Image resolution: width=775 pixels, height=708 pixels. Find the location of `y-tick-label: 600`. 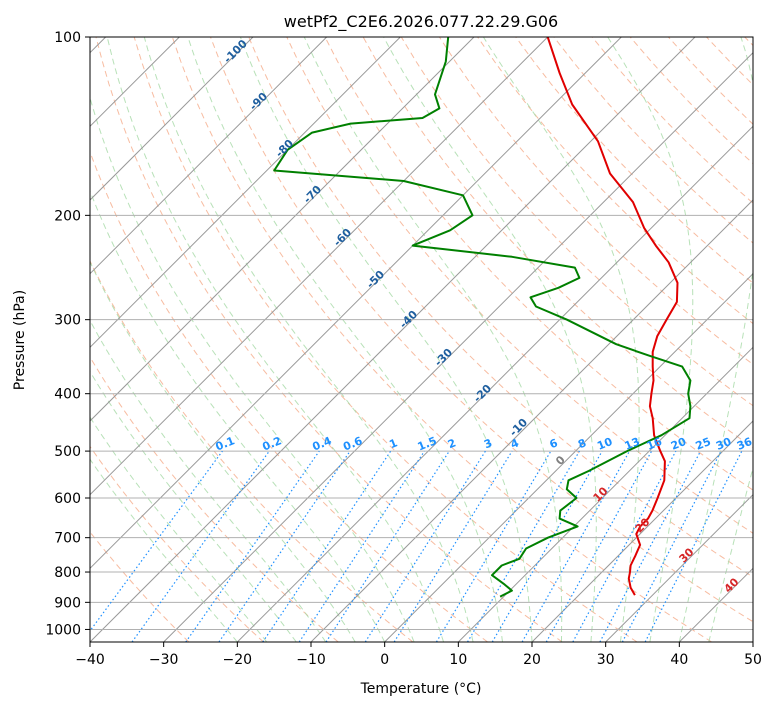

y-tick-label: 600 is located at coordinates (67, 499).